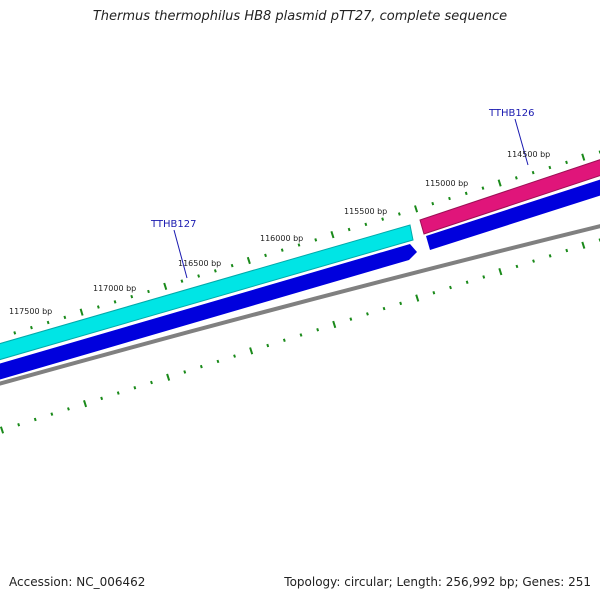 The width and height of the screenshot is (600, 600). I want to click on scale-label-116000: 116000 bp, so click(281, 238).